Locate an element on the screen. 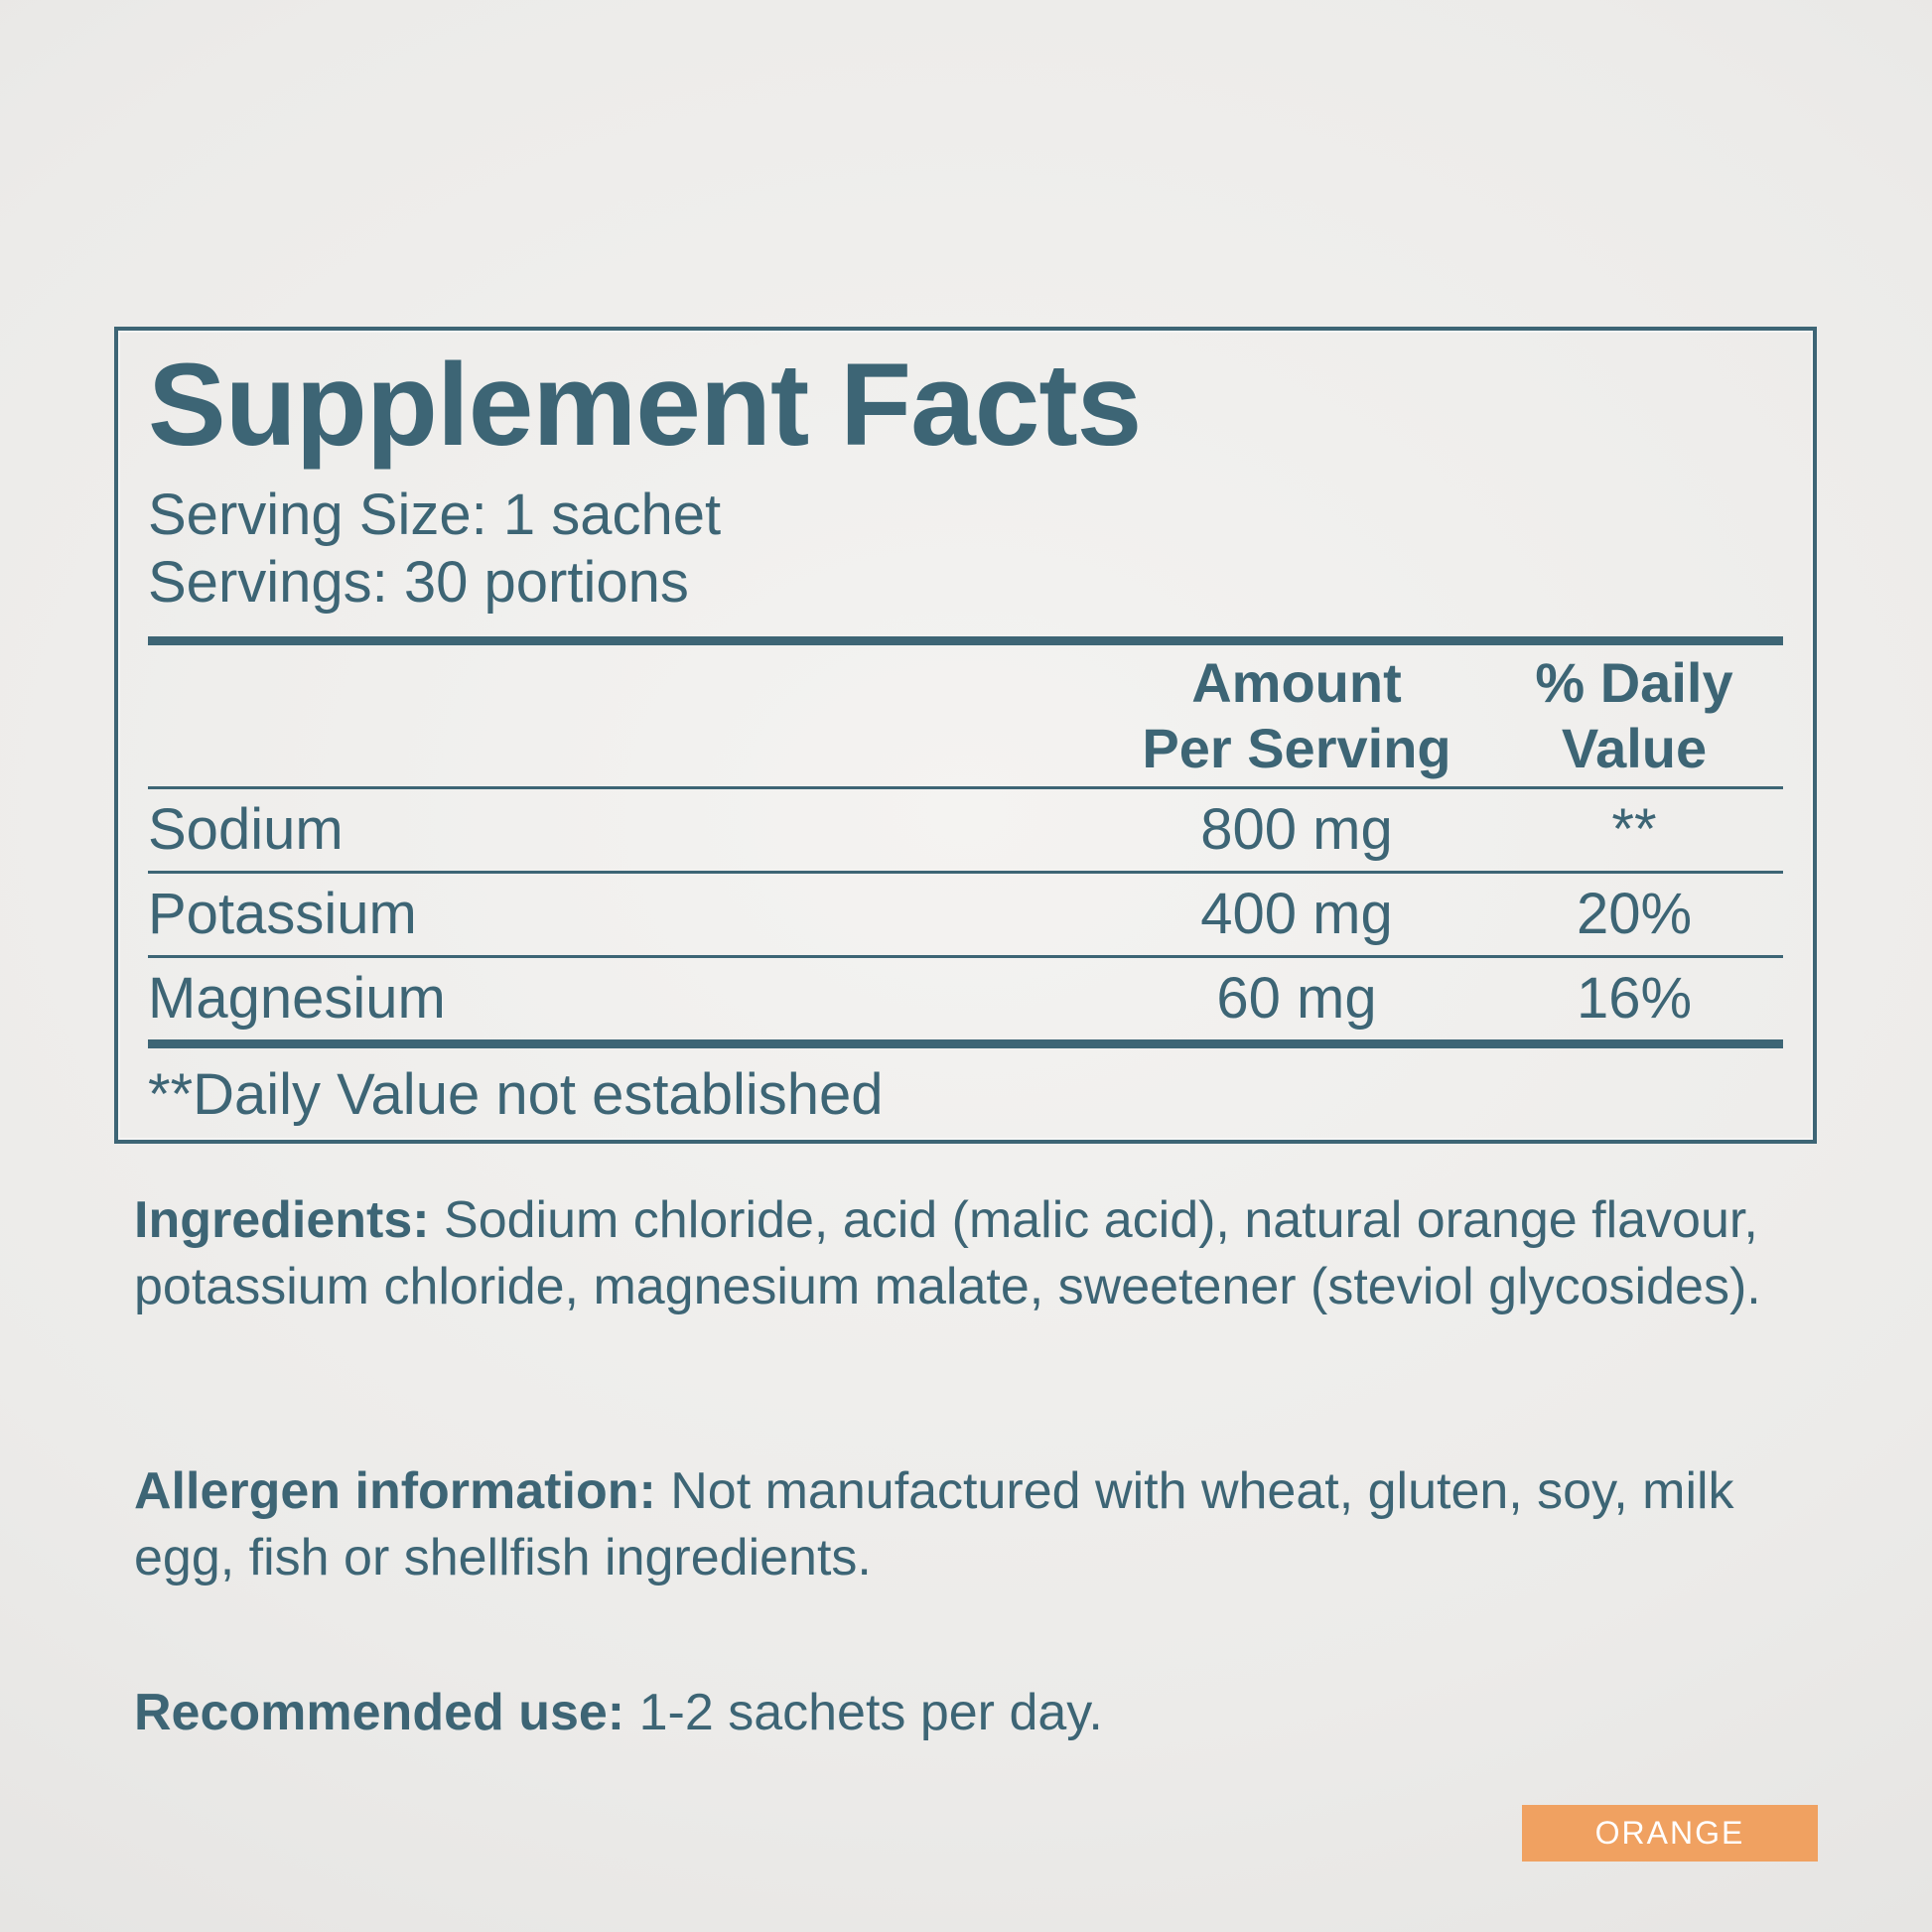  recommended-use-text: 1-2 sachets per day. is located at coordinates (864, 1713).